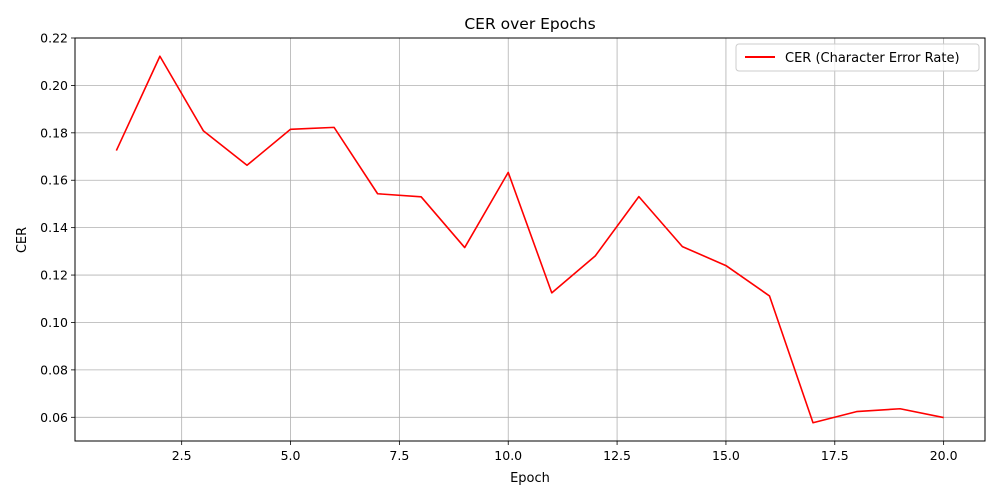 The image size is (1000, 500). I want to click on x-tick-label: 10.0, so click(508, 455).